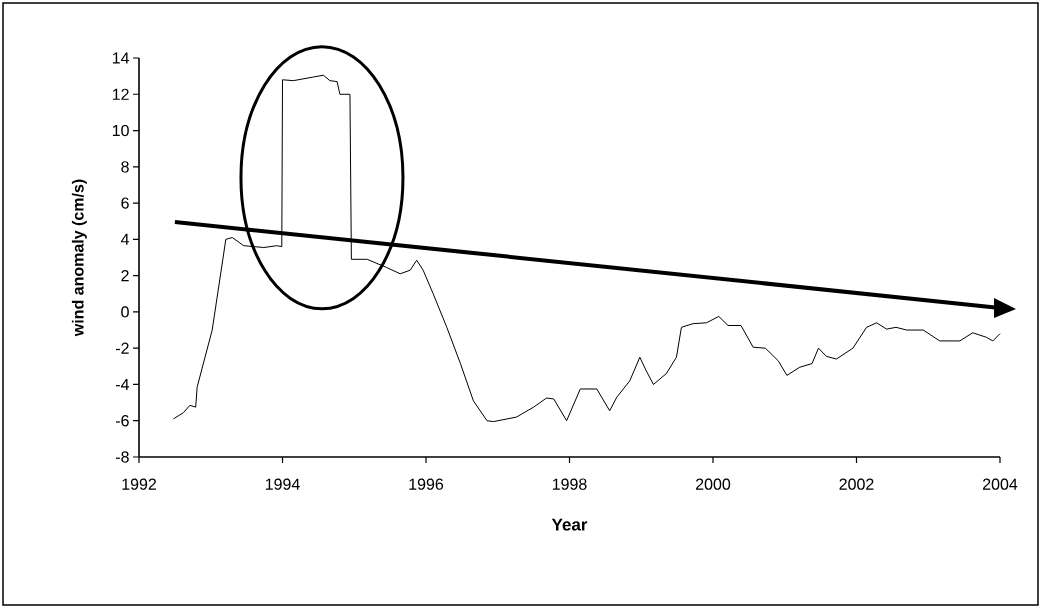 The height and width of the screenshot is (608, 1042). I want to click on y-tick-label: 14, so click(121, 58).